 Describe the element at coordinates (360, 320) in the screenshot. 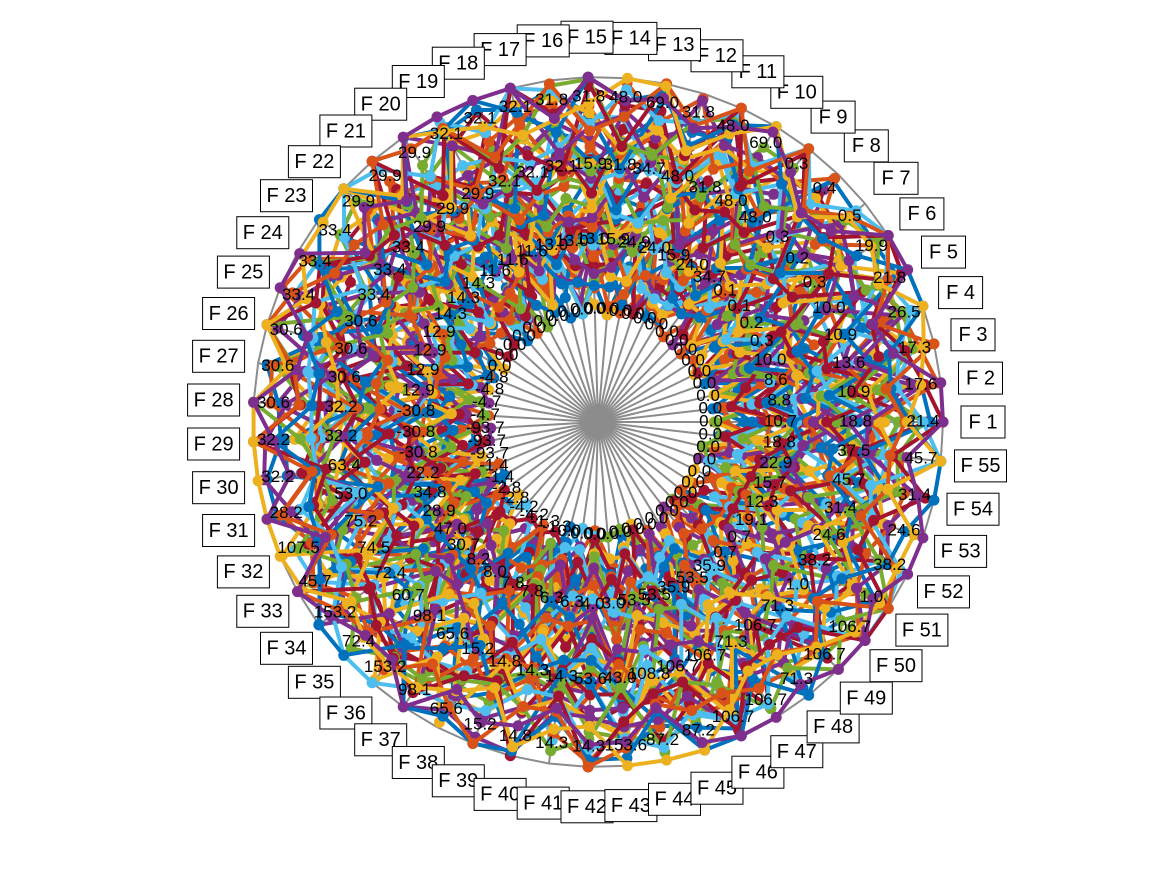

I see `axis-tick-label: 30.6` at that location.